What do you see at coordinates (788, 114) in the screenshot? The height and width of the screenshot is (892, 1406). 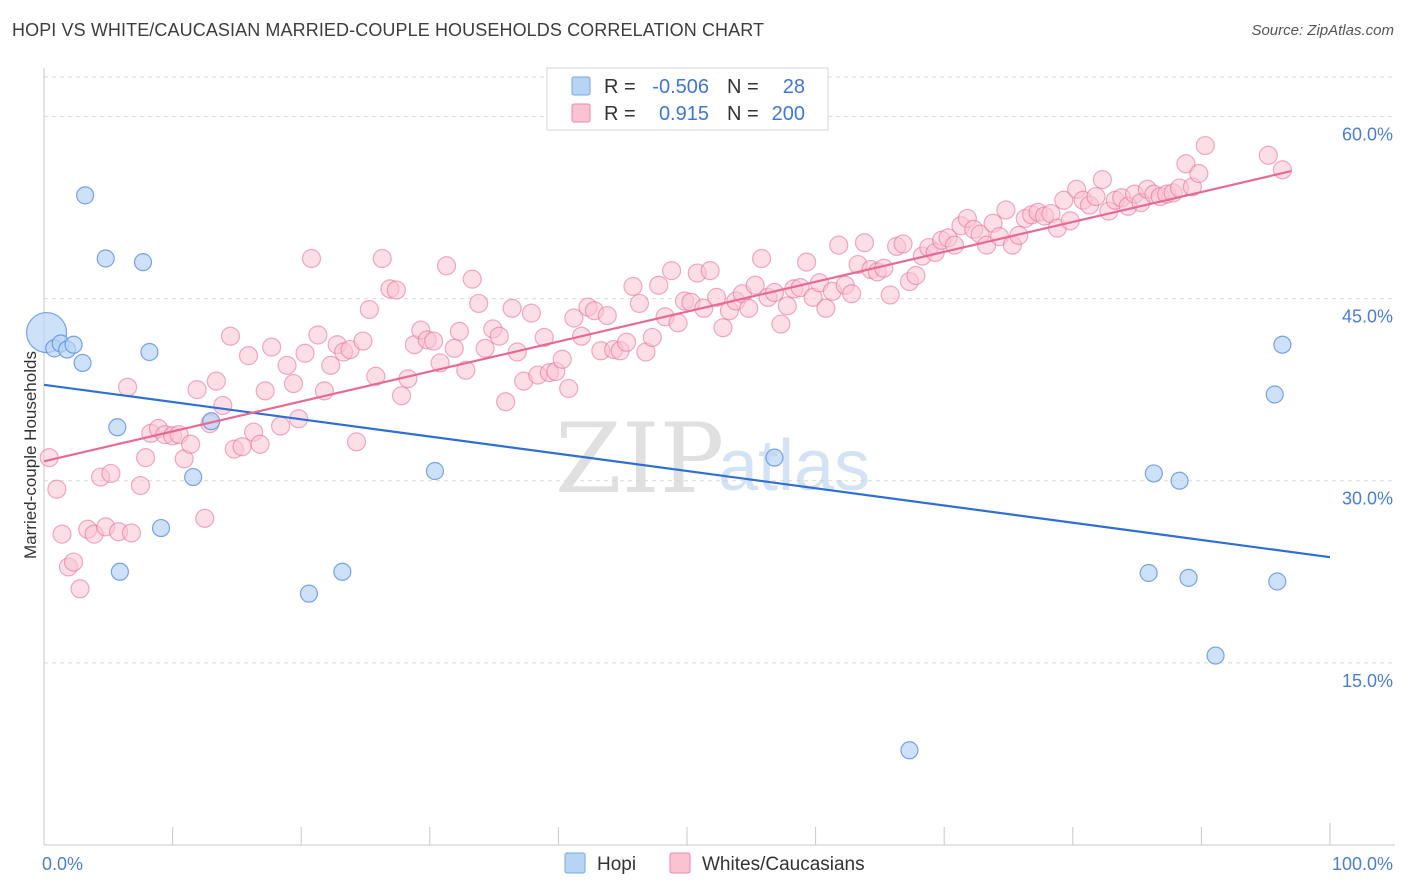 I see `legend-n-value-whites: 200` at bounding box center [788, 114].